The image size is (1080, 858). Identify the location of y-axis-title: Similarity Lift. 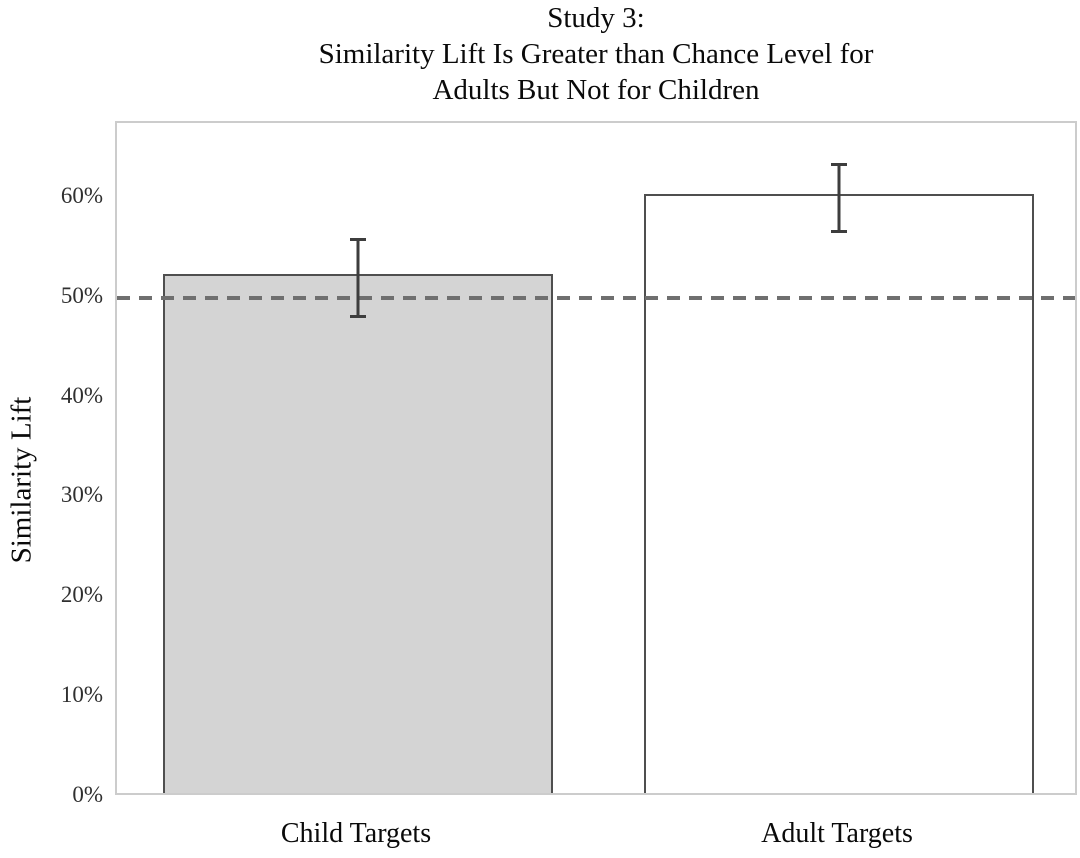
(21, 480).